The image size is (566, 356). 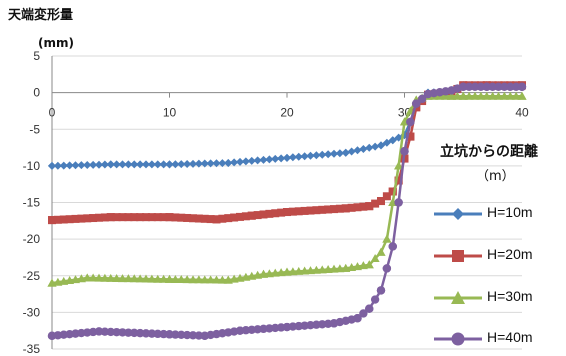 I want to click on x-tick-label: 10, so click(x=170, y=113).